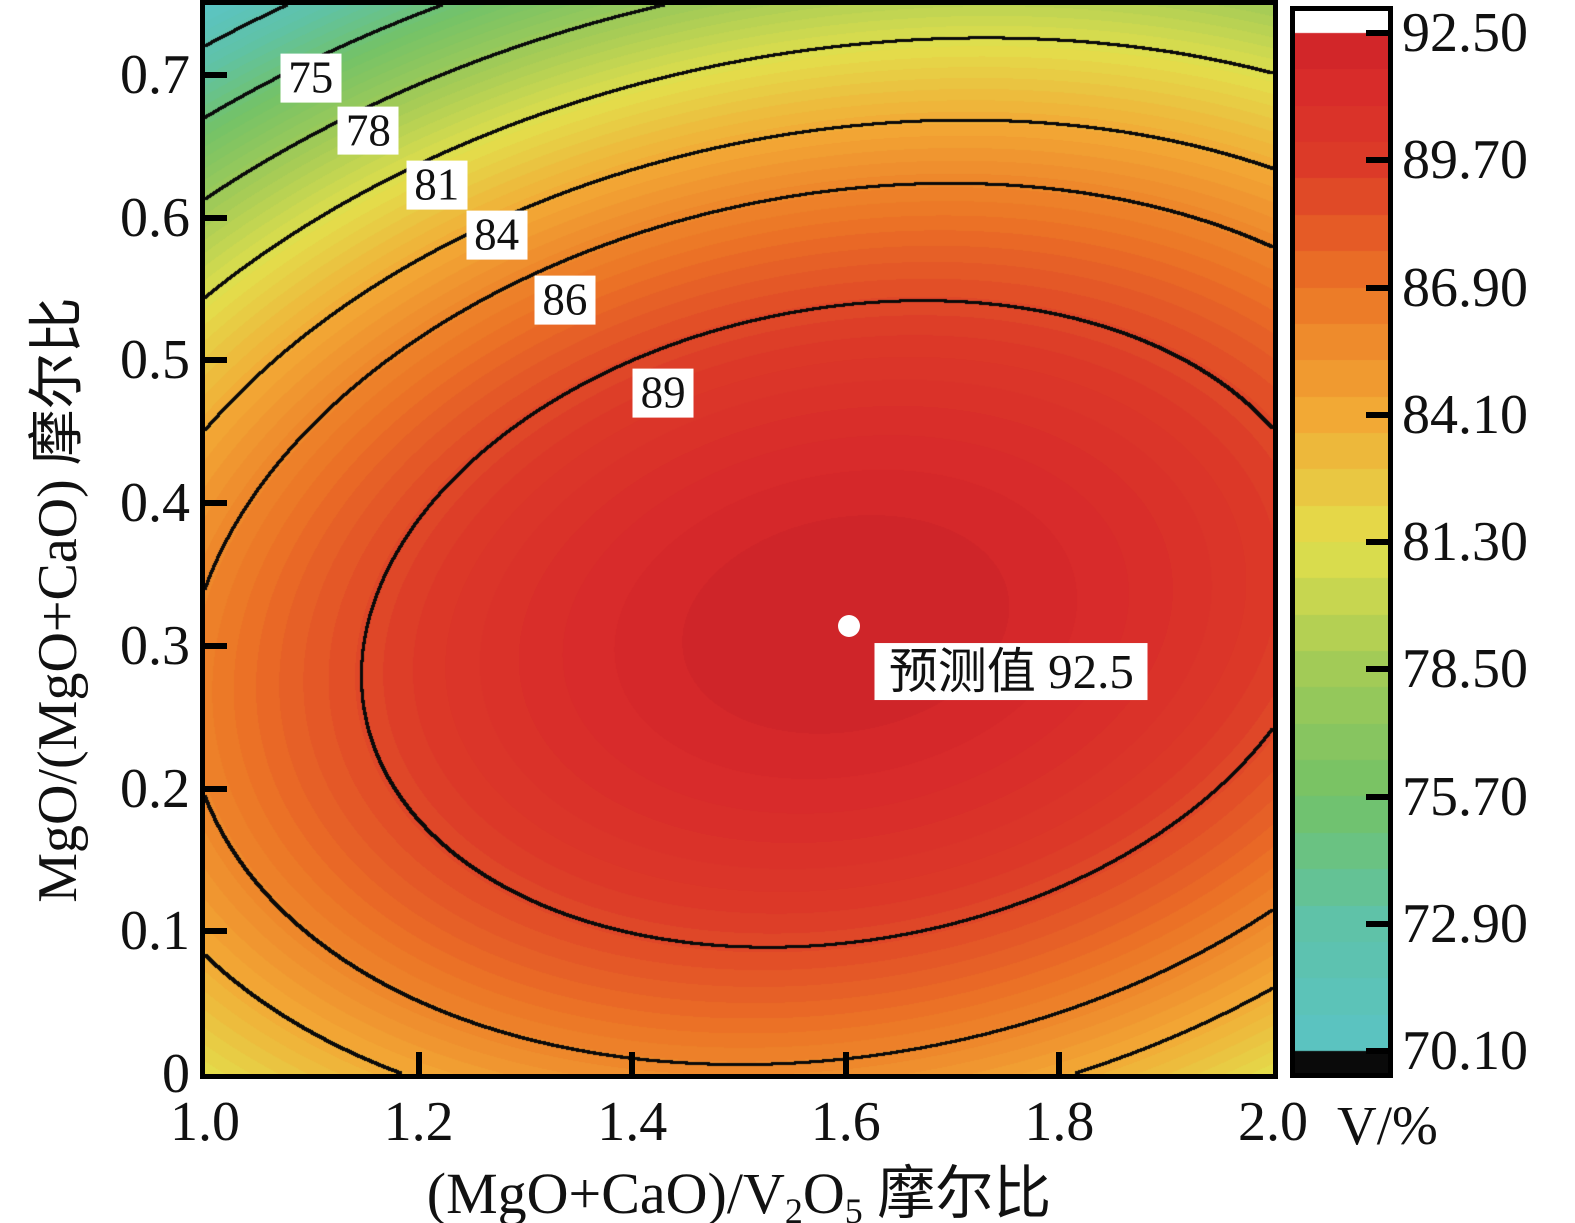 The height and width of the screenshot is (1223, 1575). Describe the element at coordinates (1011, 671) in the screenshot. I see `prediction-annotation: 预测值 92.5` at that location.